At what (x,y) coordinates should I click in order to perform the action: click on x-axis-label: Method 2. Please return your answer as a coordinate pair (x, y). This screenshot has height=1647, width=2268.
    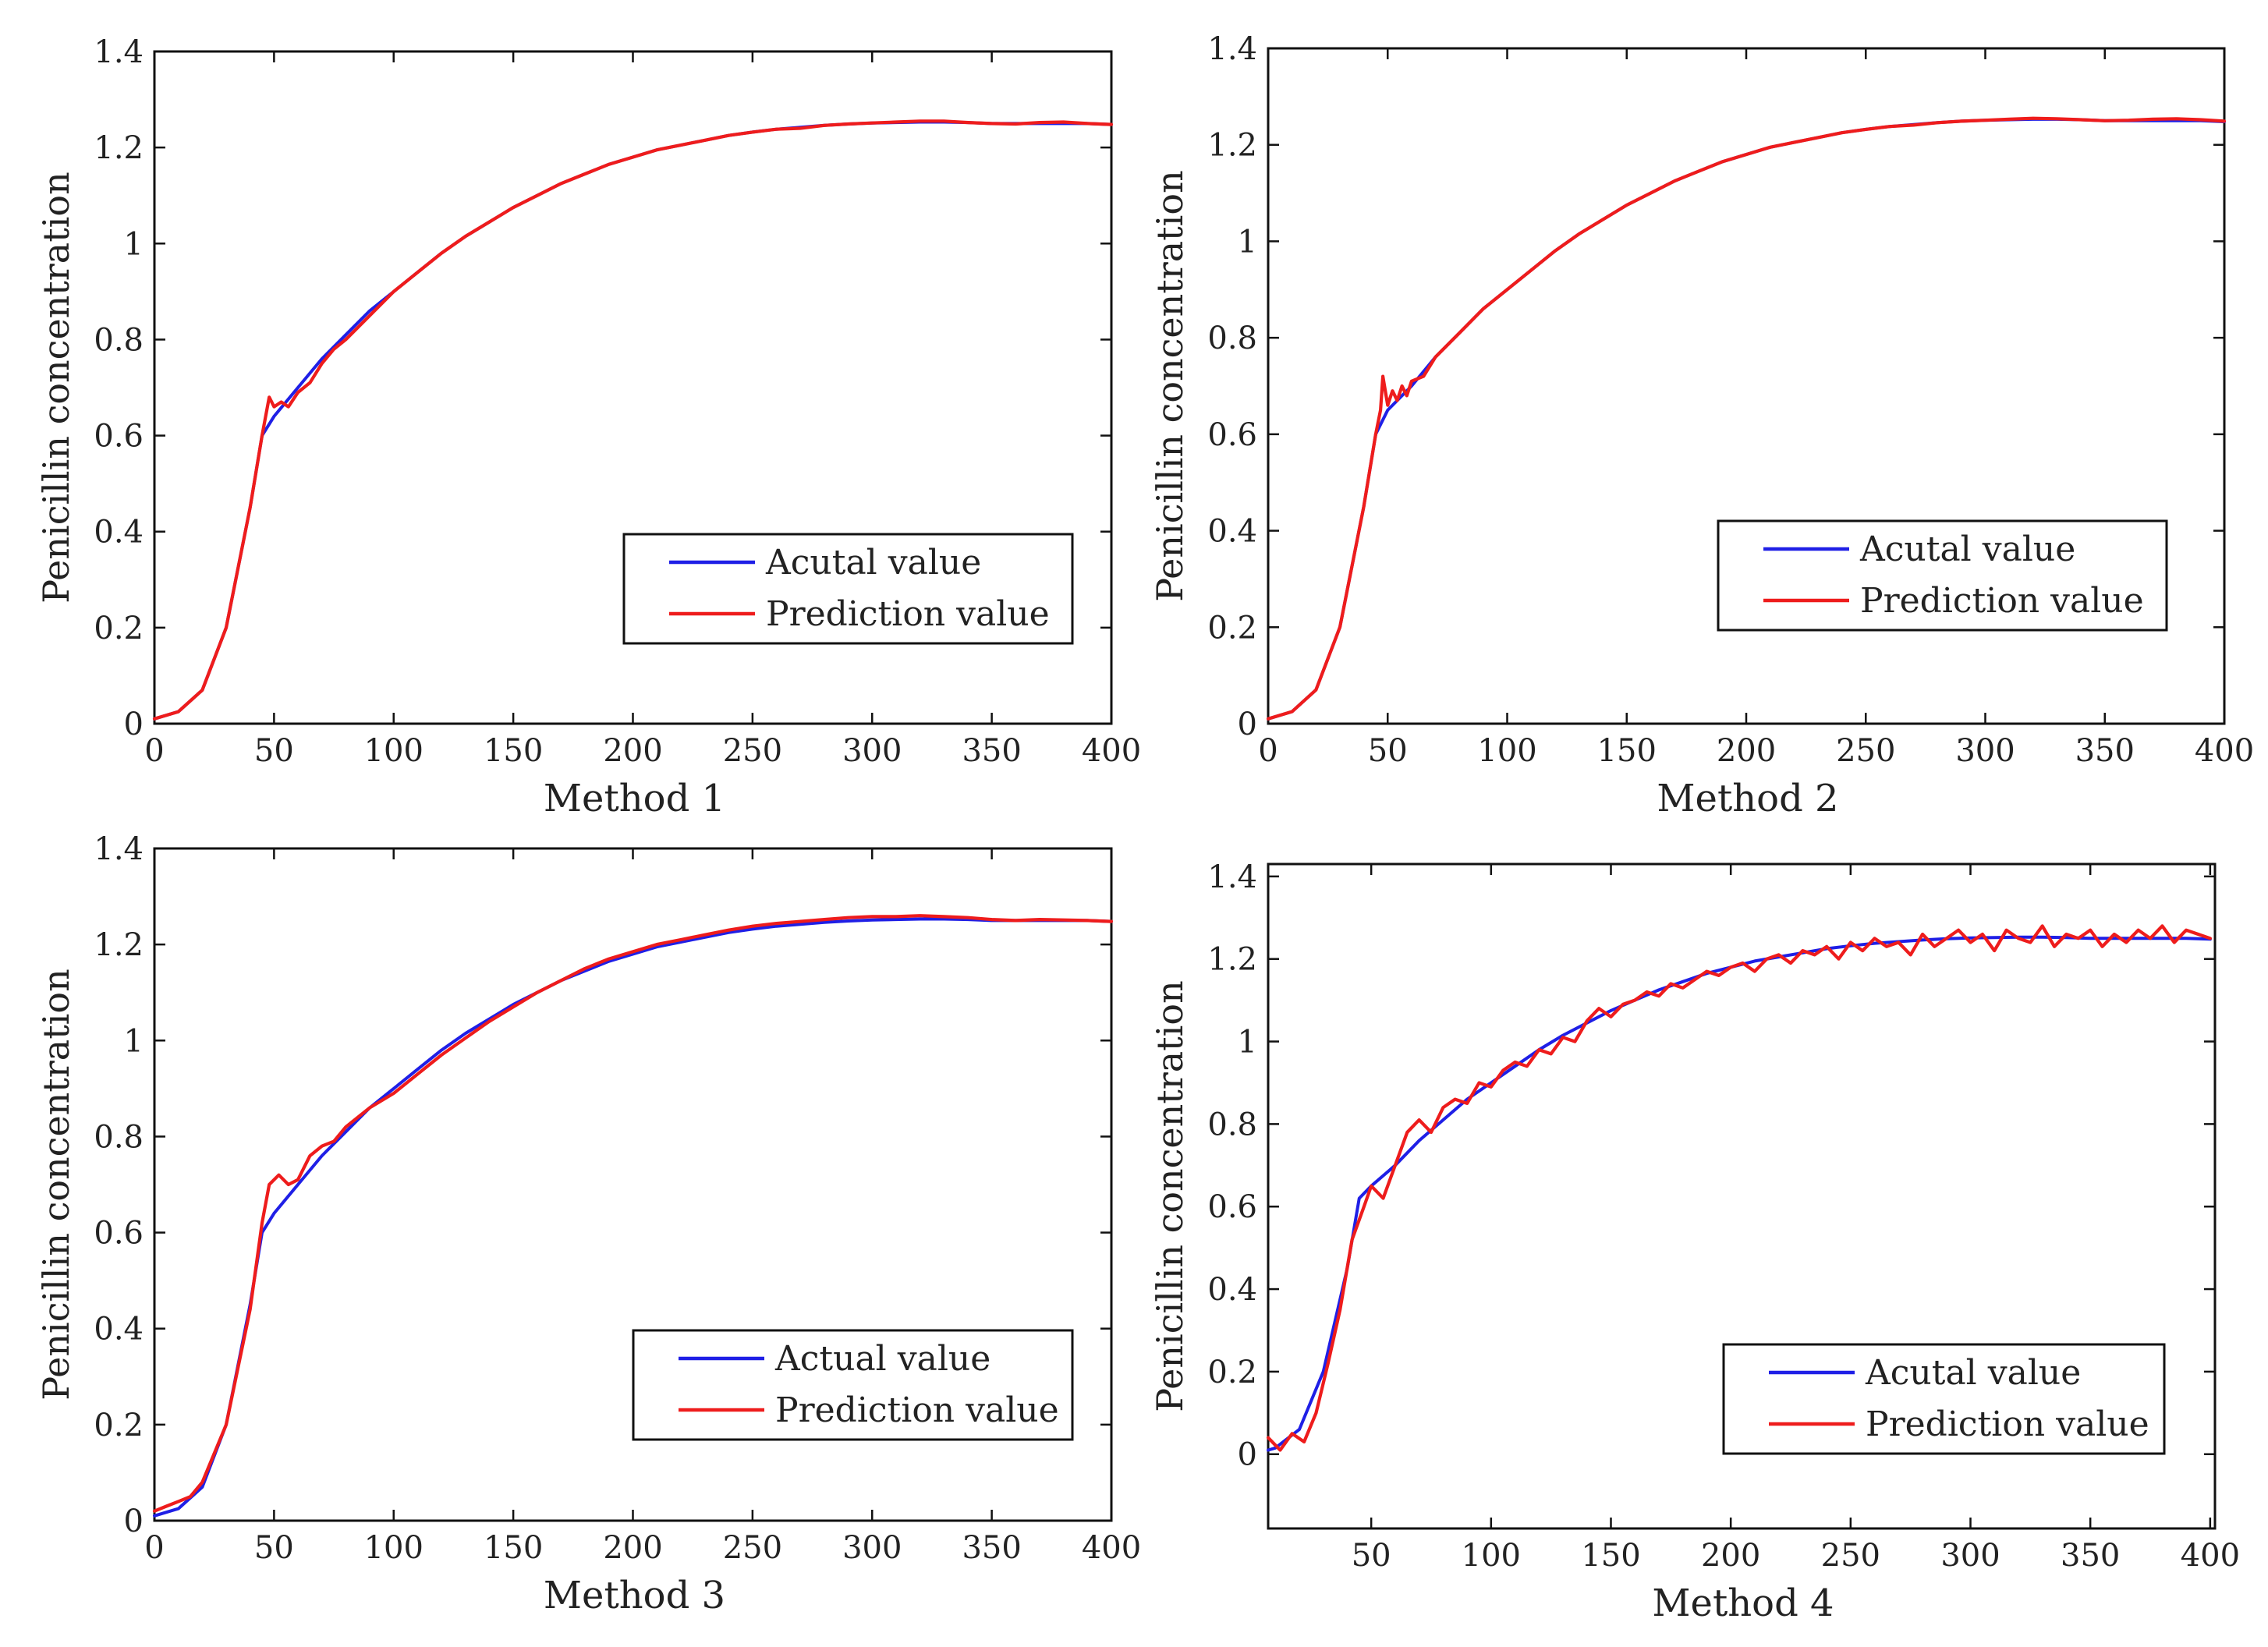
    Looking at the image, I should click on (1747, 798).